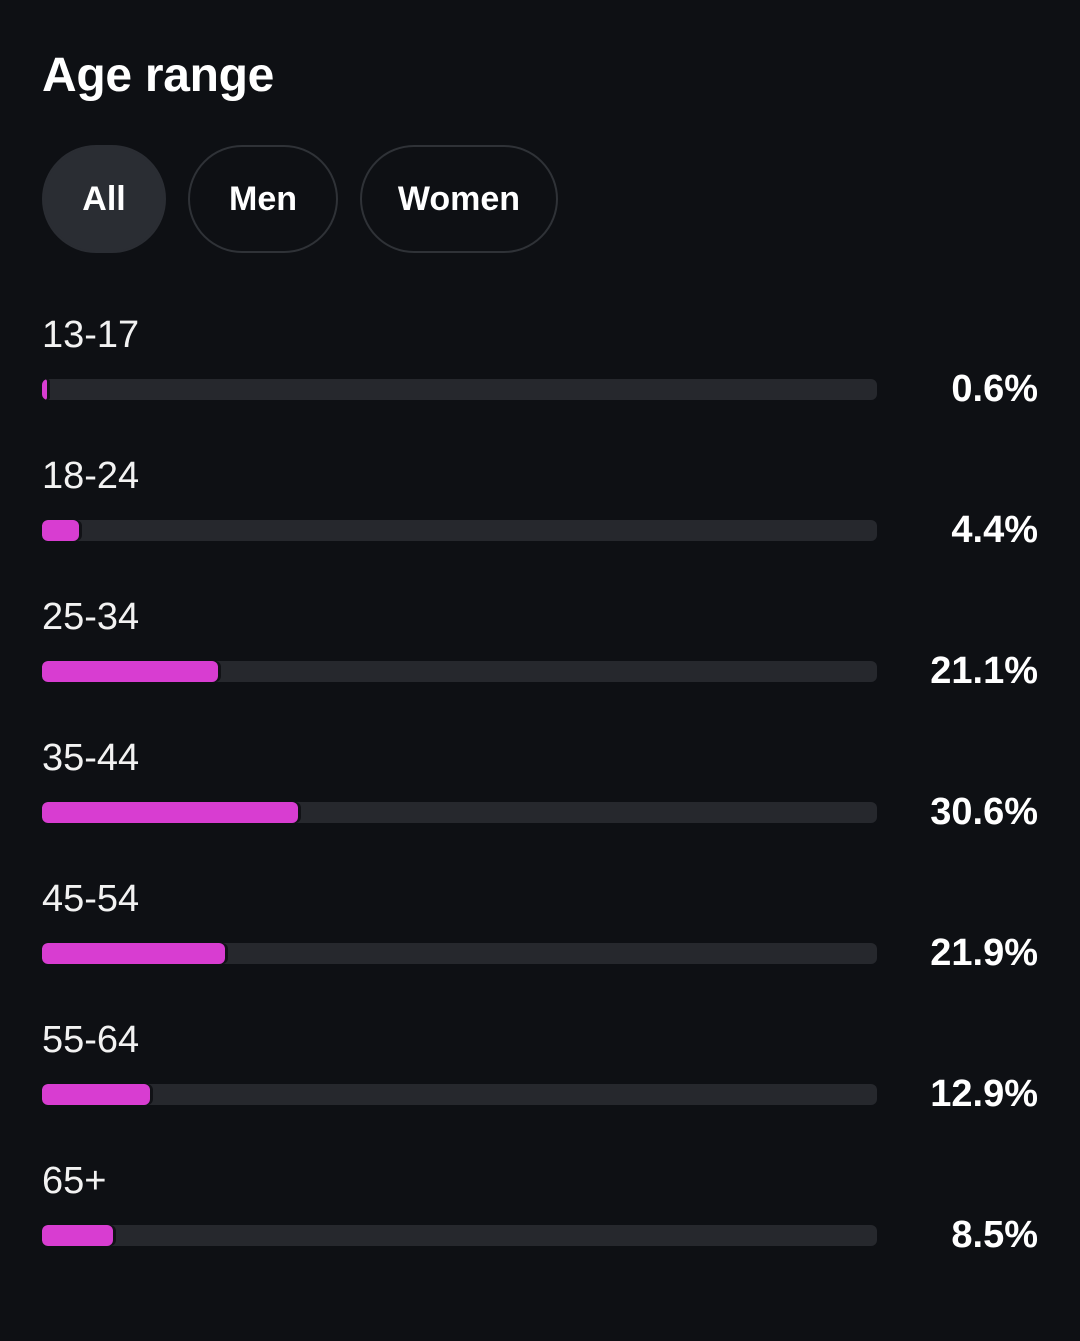 This screenshot has height=1341, width=1080. I want to click on gender-filter-group: All Men Women, so click(300, 199).